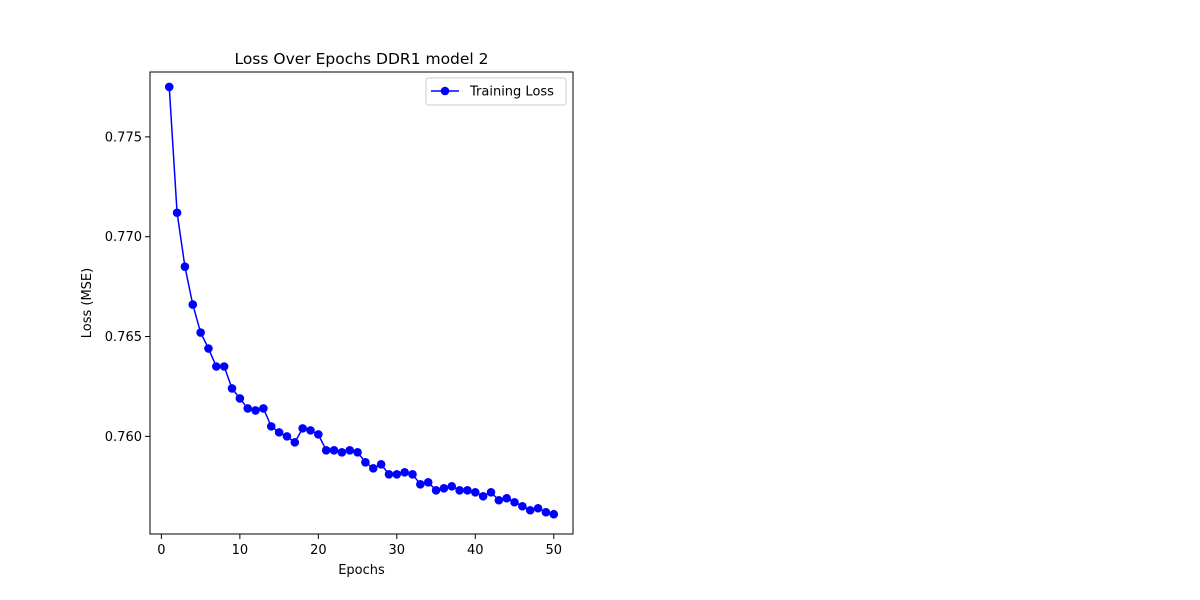 This screenshot has height=600, width=1200. I want to click on x-axis-label: Epochs, so click(361, 570).